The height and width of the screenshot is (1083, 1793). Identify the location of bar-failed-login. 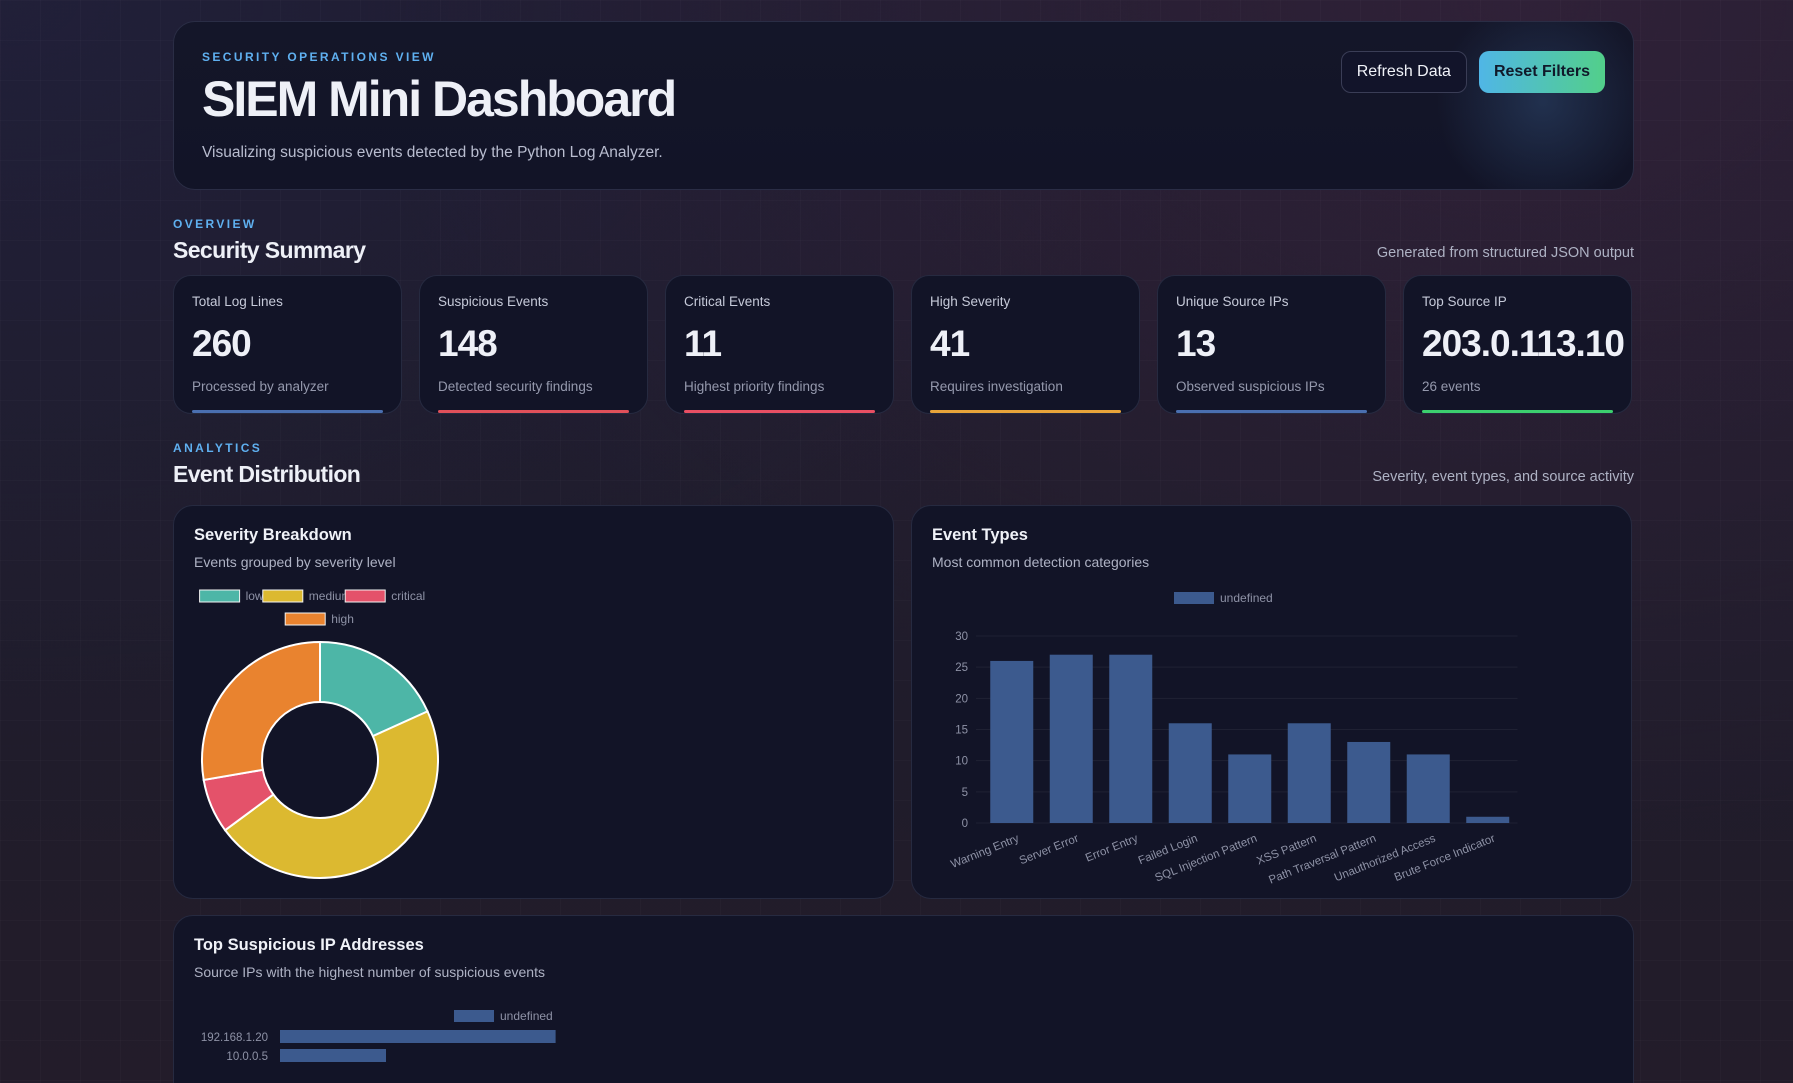
(1190, 773).